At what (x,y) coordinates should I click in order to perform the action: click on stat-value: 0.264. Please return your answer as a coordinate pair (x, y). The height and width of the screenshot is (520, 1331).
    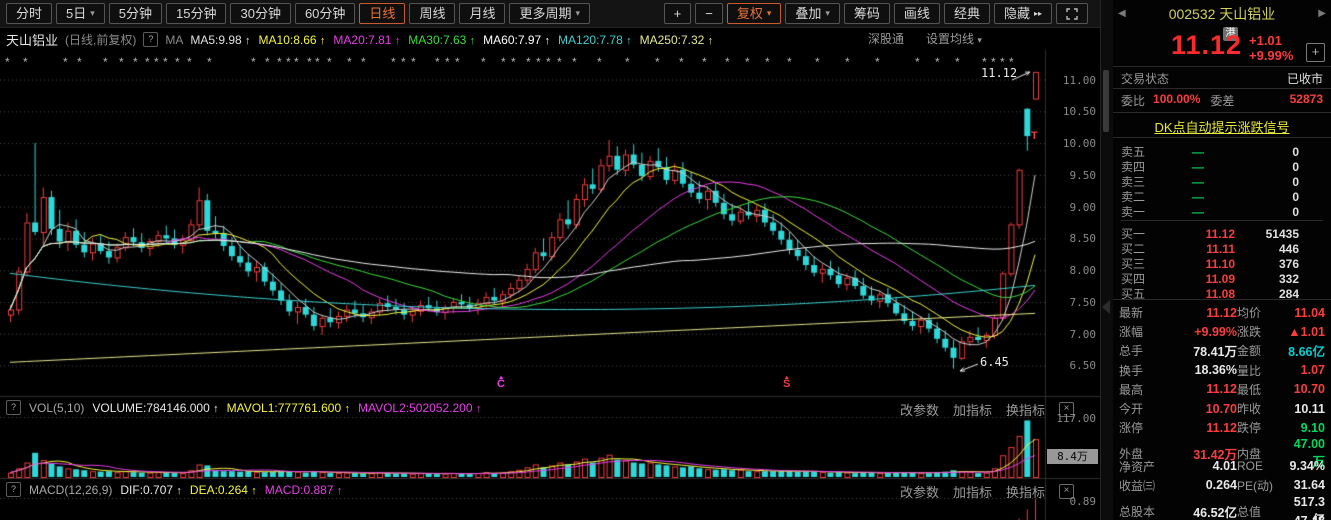
    Looking at the image, I should click on (1221, 485).